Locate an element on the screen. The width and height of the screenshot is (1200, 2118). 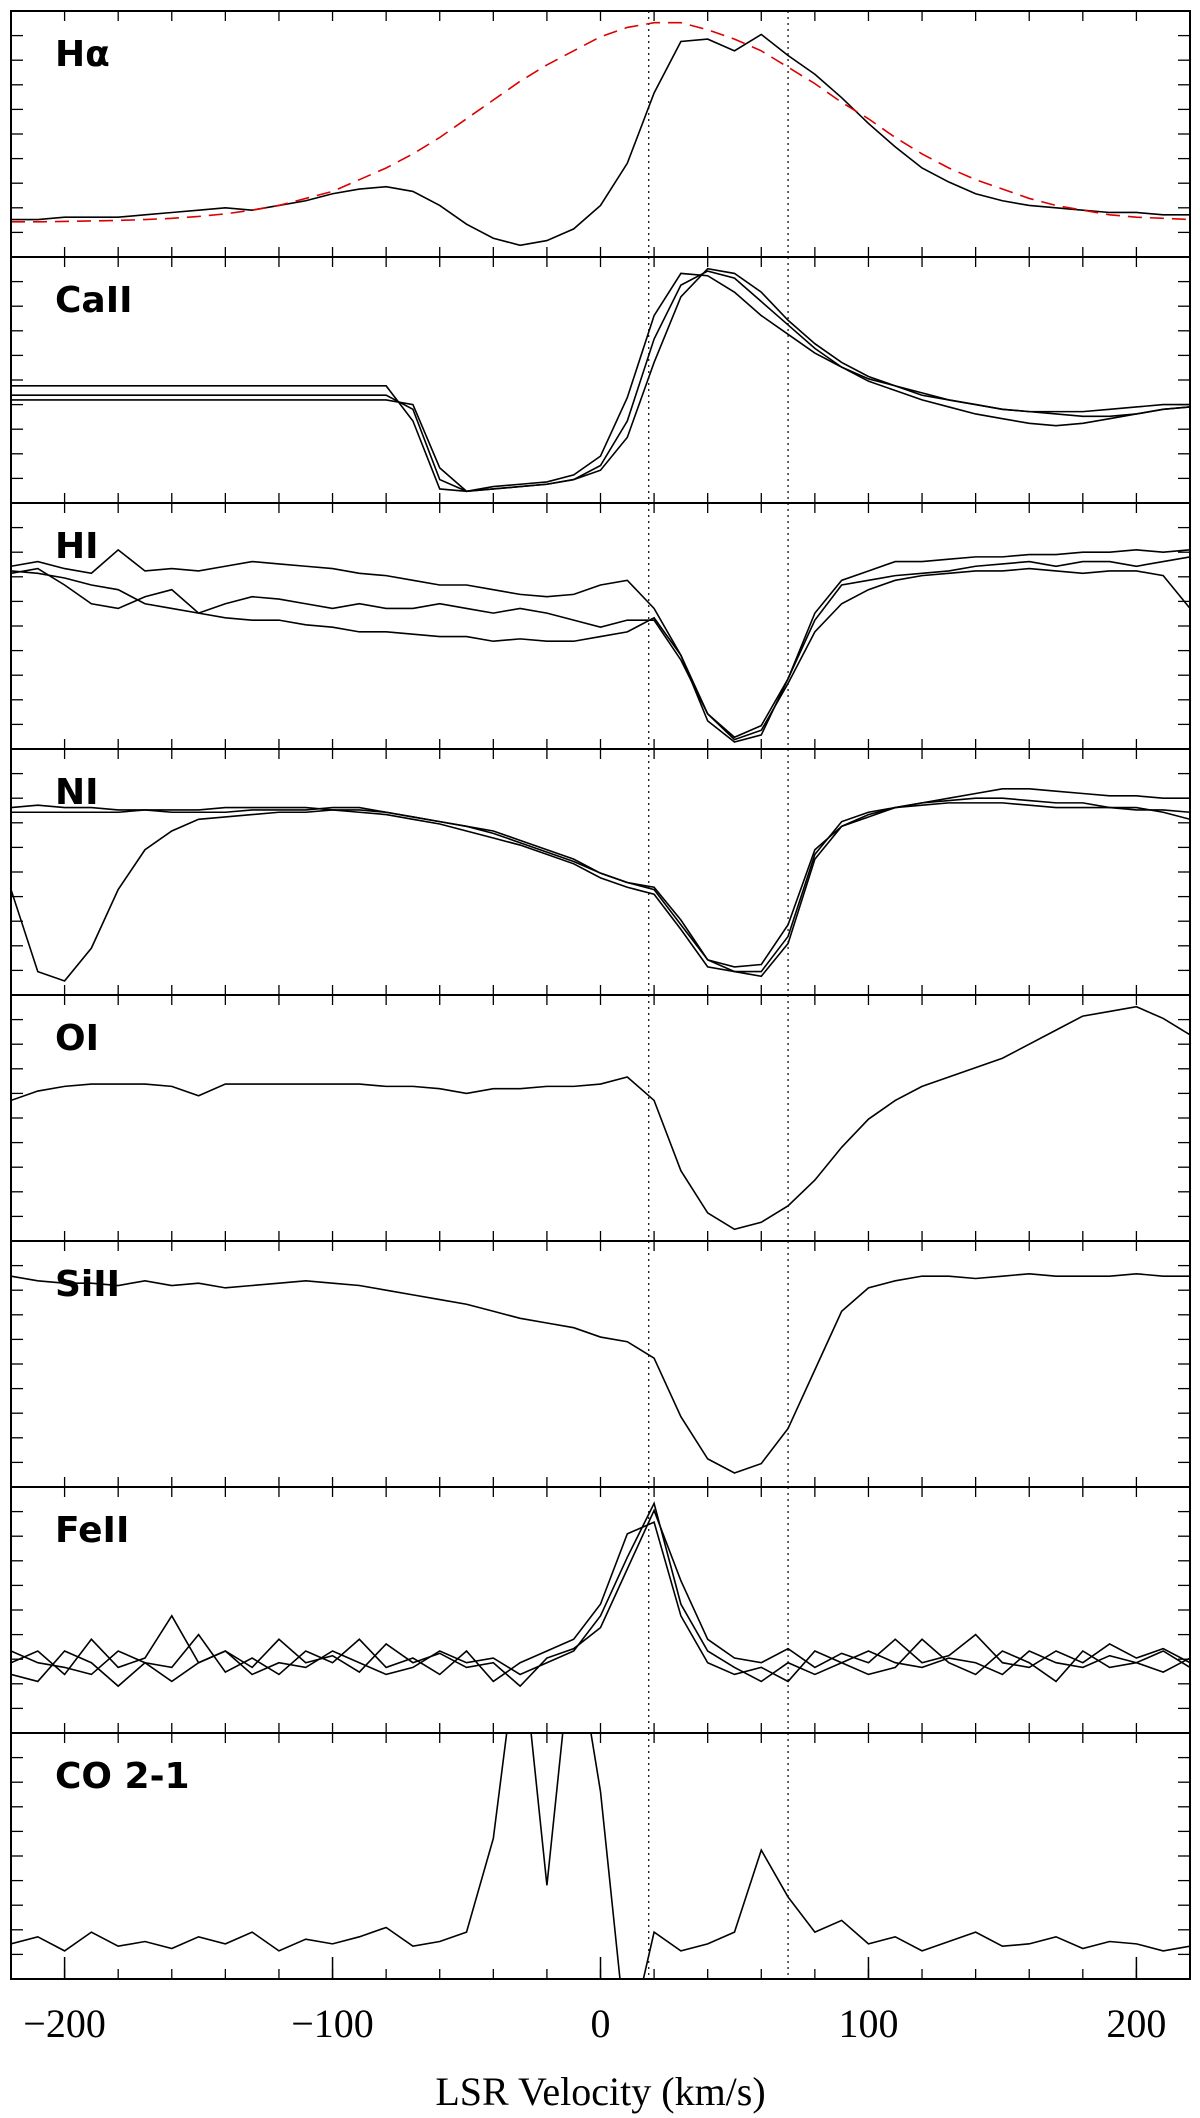
panel-label: OI is located at coordinates (77, 1038).